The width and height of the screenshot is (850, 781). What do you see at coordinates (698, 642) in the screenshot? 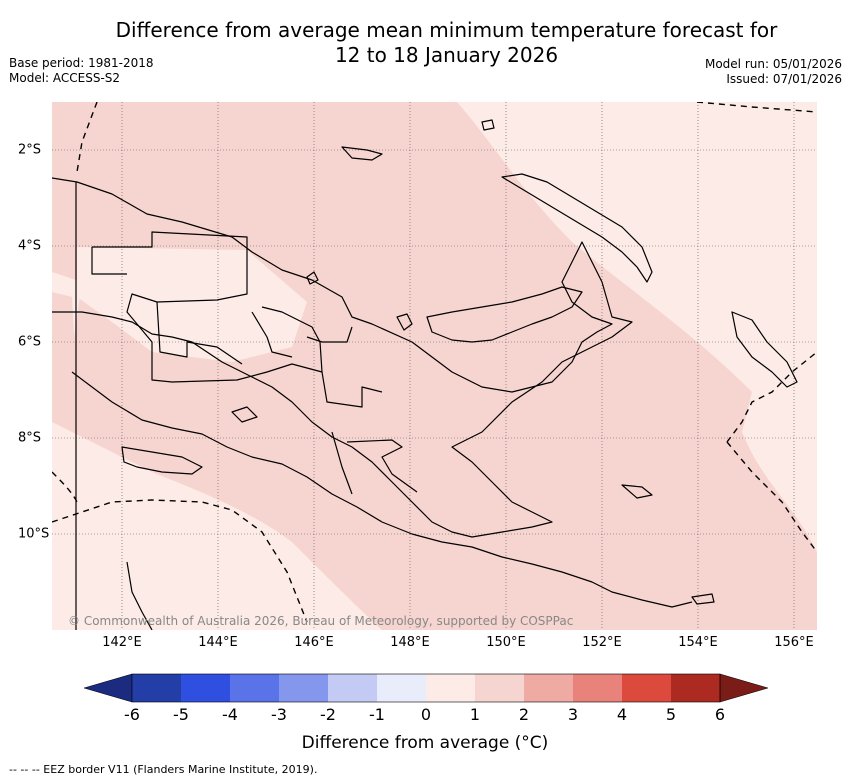
I see `longitude-tick-label: 154°E` at bounding box center [698, 642].